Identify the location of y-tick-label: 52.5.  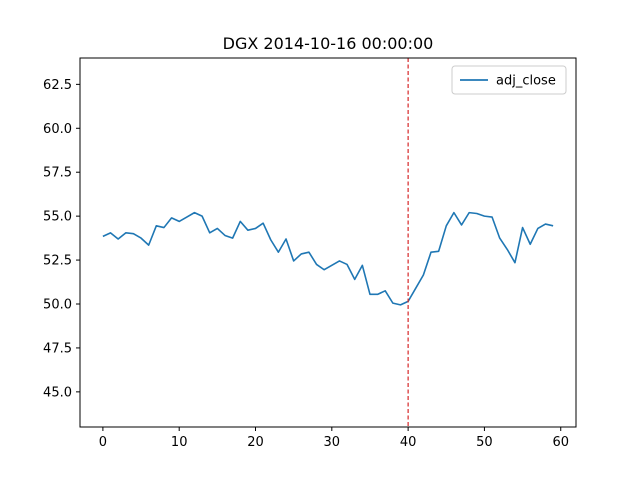
(57, 261).